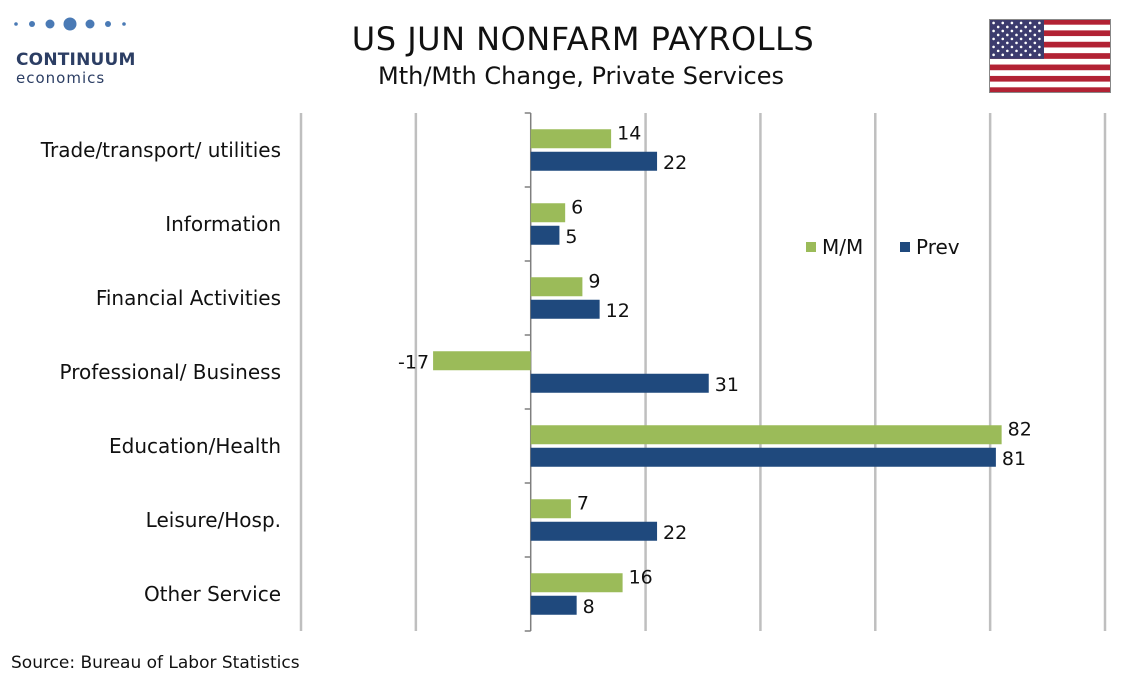 This screenshot has height=680, width=1134. I want to click on data-label: 82, so click(1020, 429).